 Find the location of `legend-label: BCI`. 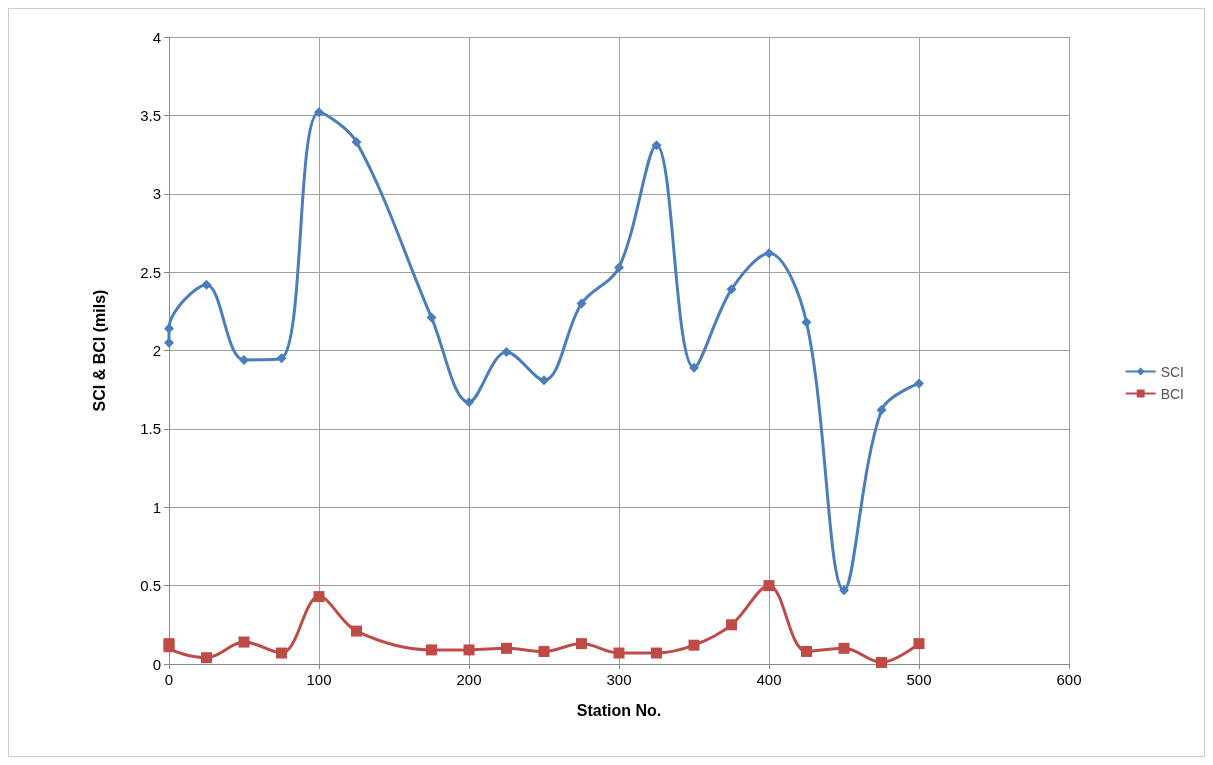

legend-label: BCI is located at coordinates (1172, 393).